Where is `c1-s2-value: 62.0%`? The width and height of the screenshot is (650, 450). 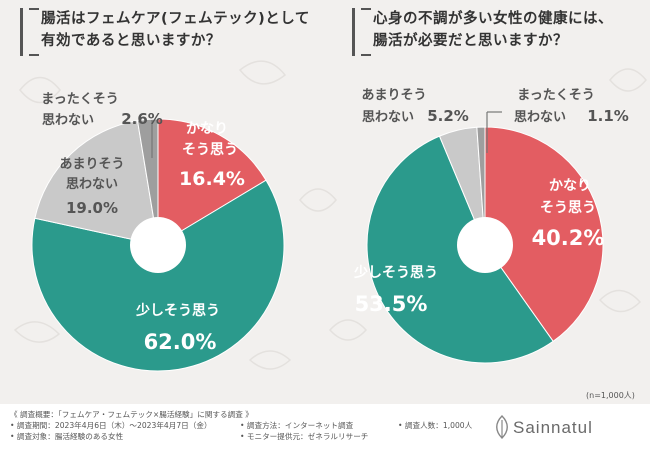 c1-s2-value: 62.0% is located at coordinates (180, 342).